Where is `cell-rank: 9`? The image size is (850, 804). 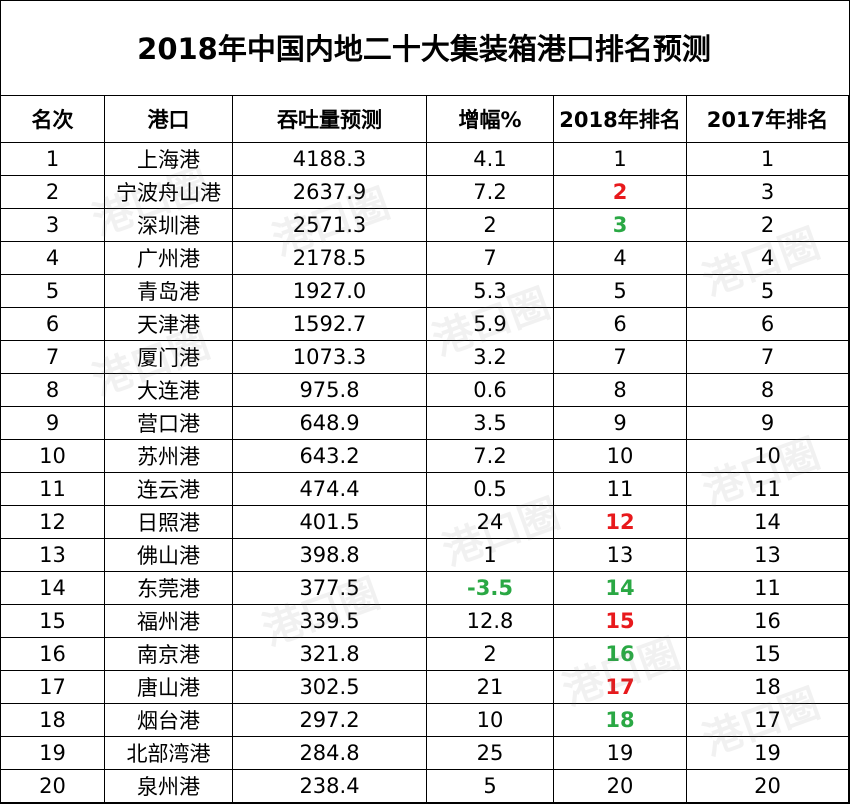 cell-rank: 9 is located at coordinates (52, 423).